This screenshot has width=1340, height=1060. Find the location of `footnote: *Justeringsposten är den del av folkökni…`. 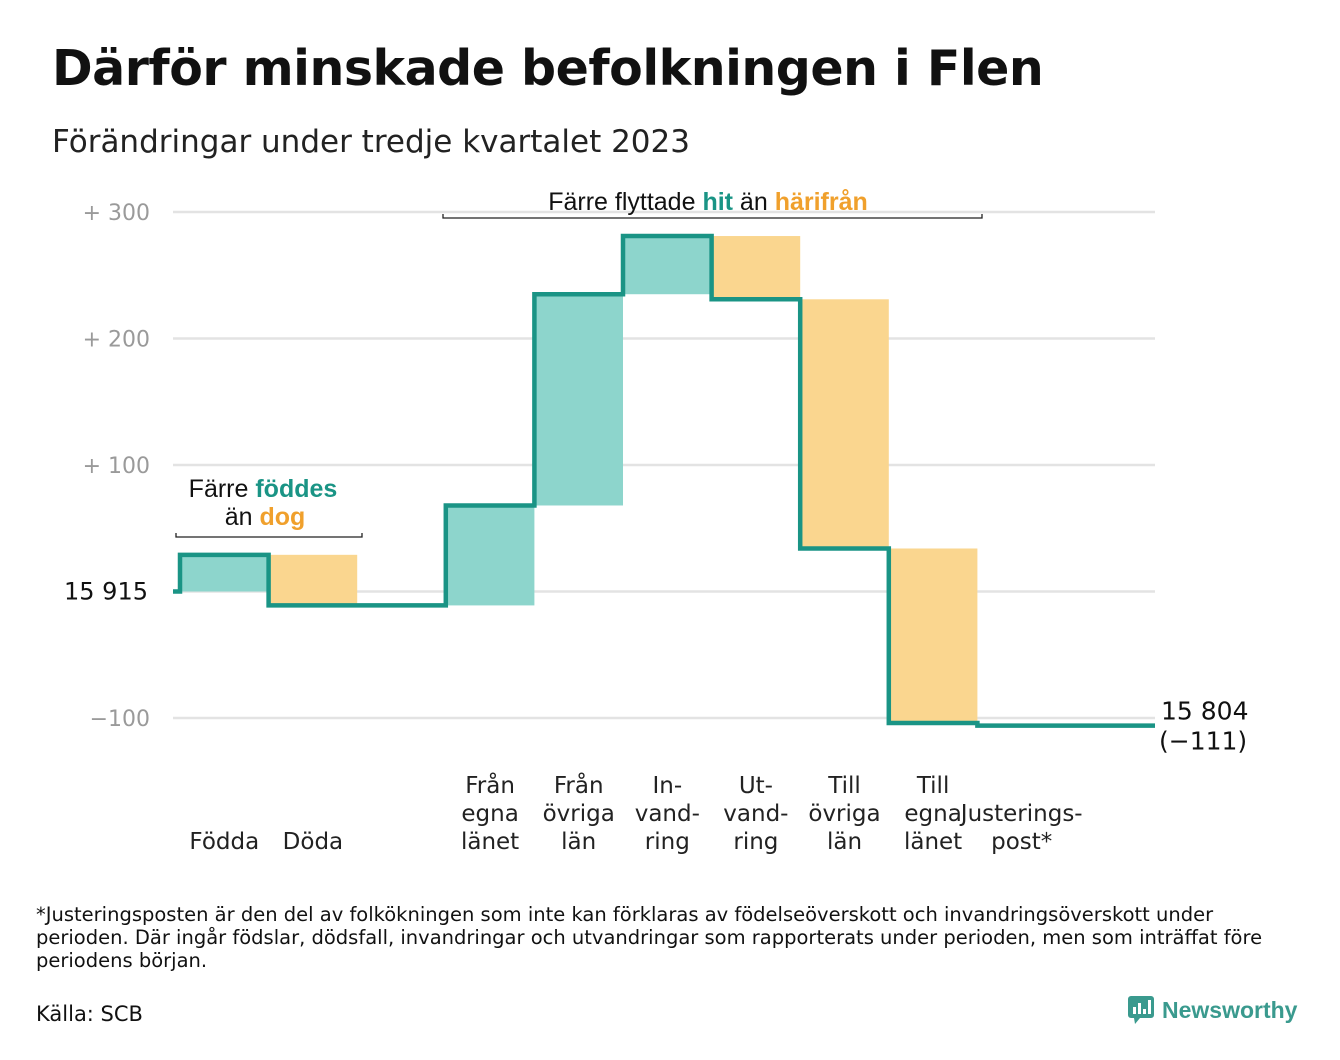

footnote: *Justeringsposten är den del av folkökni… is located at coordinates (649, 937).